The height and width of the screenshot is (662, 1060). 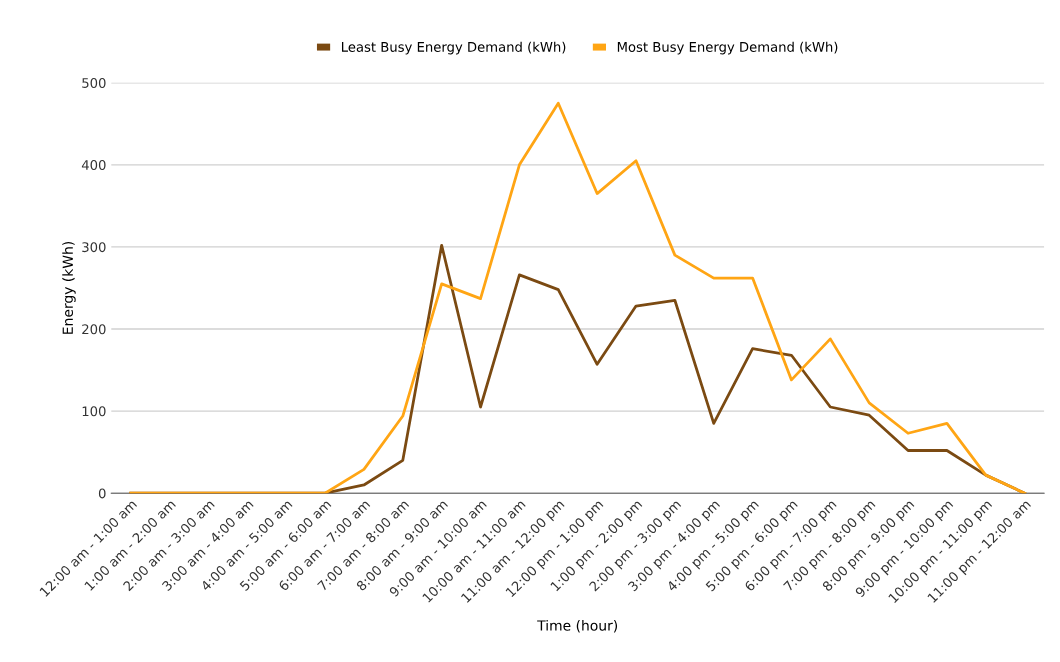 I want to click on x-axis-title: Time (hour), so click(x=577, y=626).